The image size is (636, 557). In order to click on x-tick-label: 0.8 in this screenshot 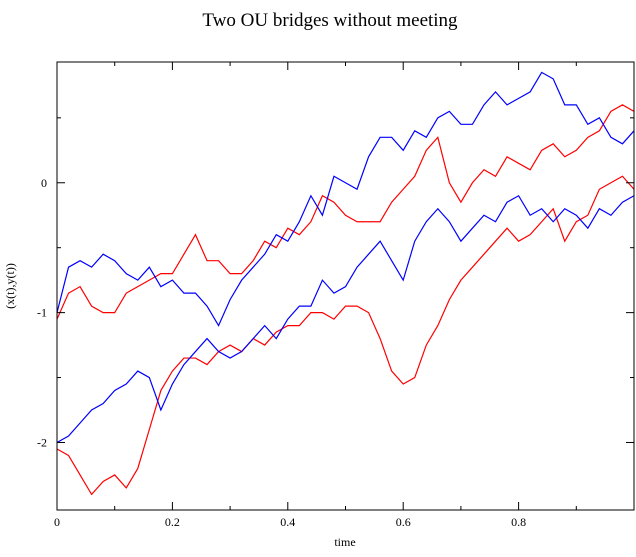, I will do `click(518, 522)`.